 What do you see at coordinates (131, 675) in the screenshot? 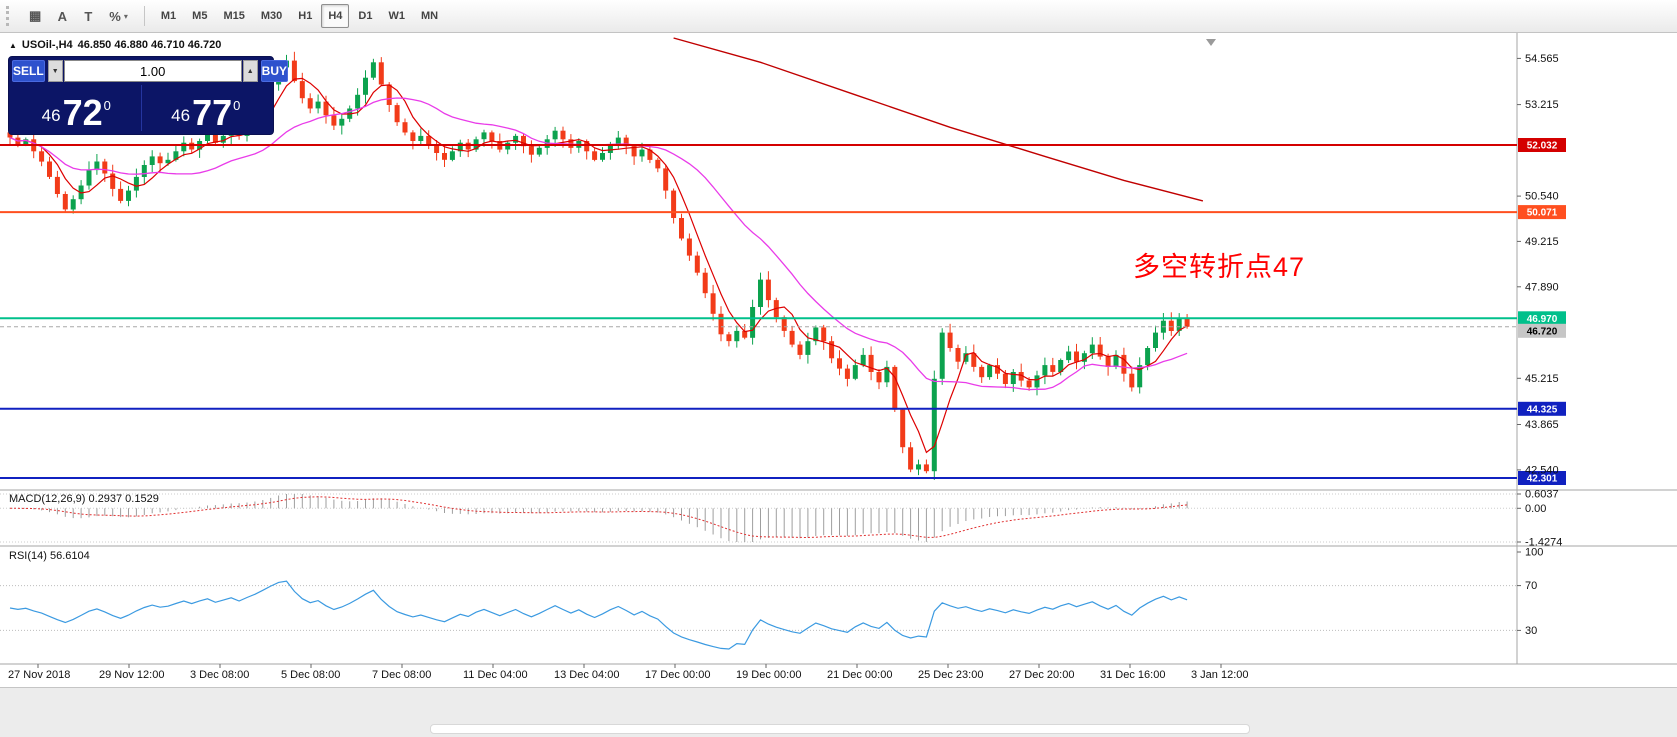
I see `time-axis-label: 29 Nov 12:00` at bounding box center [131, 675].